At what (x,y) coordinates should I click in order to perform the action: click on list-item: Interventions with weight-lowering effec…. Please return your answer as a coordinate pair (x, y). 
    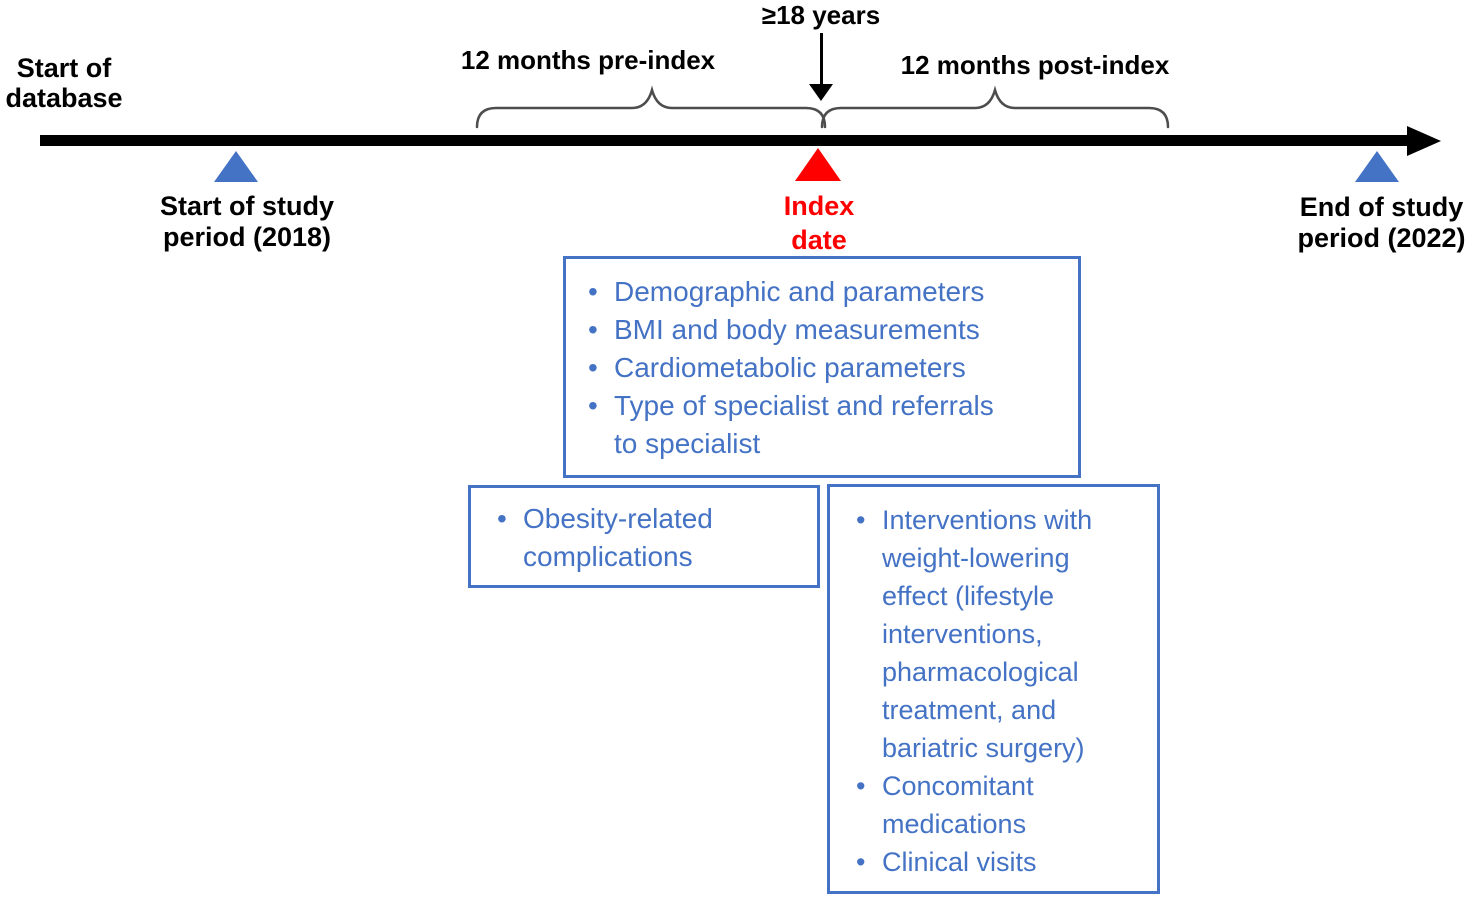
    Looking at the image, I should click on (1004, 634).